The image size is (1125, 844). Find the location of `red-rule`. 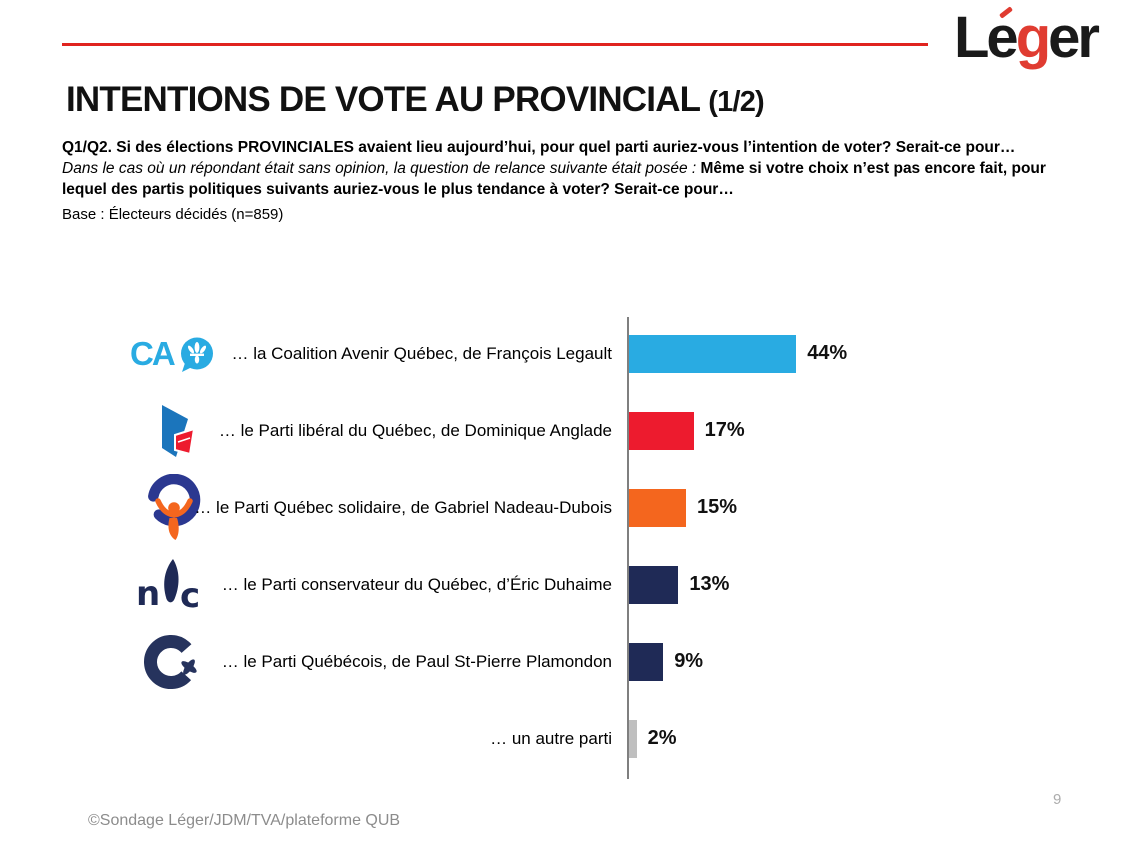

red-rule is located at coordinates (495, 44).